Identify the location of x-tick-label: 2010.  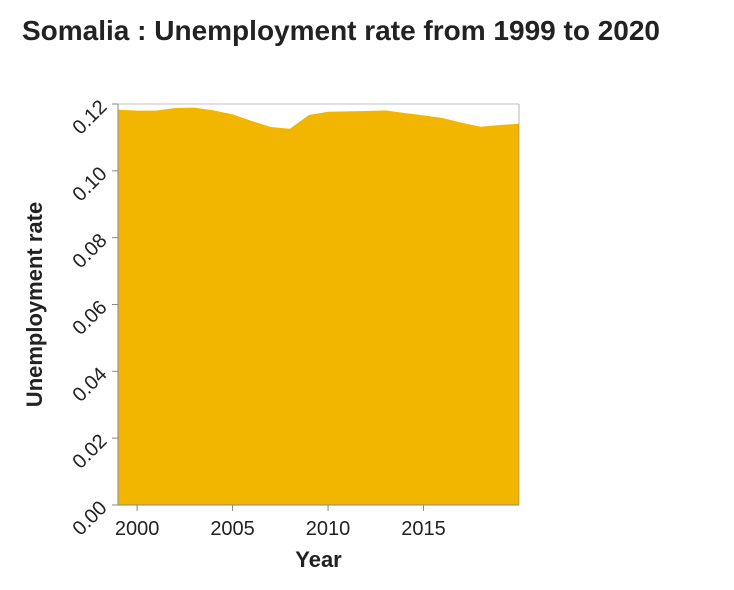
(328, 529).